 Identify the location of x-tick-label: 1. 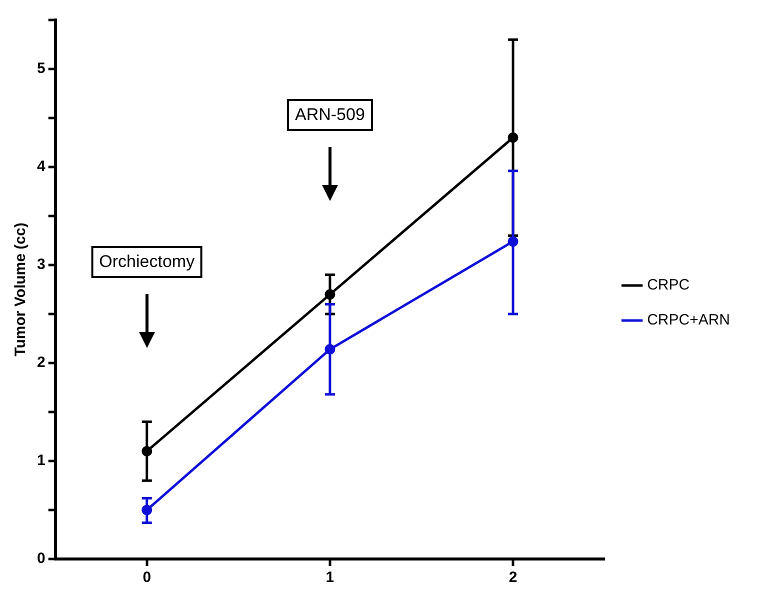
(330, 577).